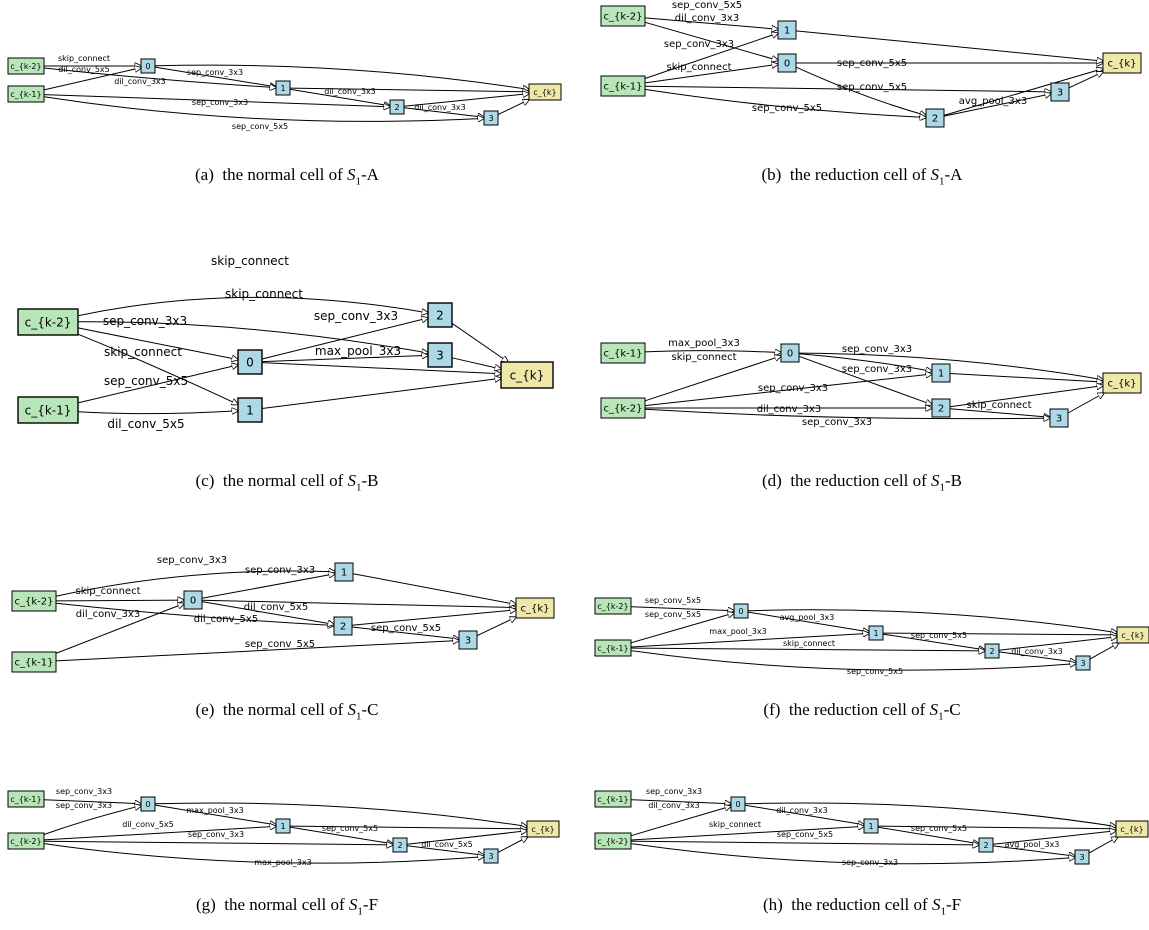 The width and height of the screenshot is (1149, 930). What do you see at coordinates (939, 828) in the screenshot?
I see `edge-label-h-4: sep_conv_5x5` at bounding box center [939, 828].